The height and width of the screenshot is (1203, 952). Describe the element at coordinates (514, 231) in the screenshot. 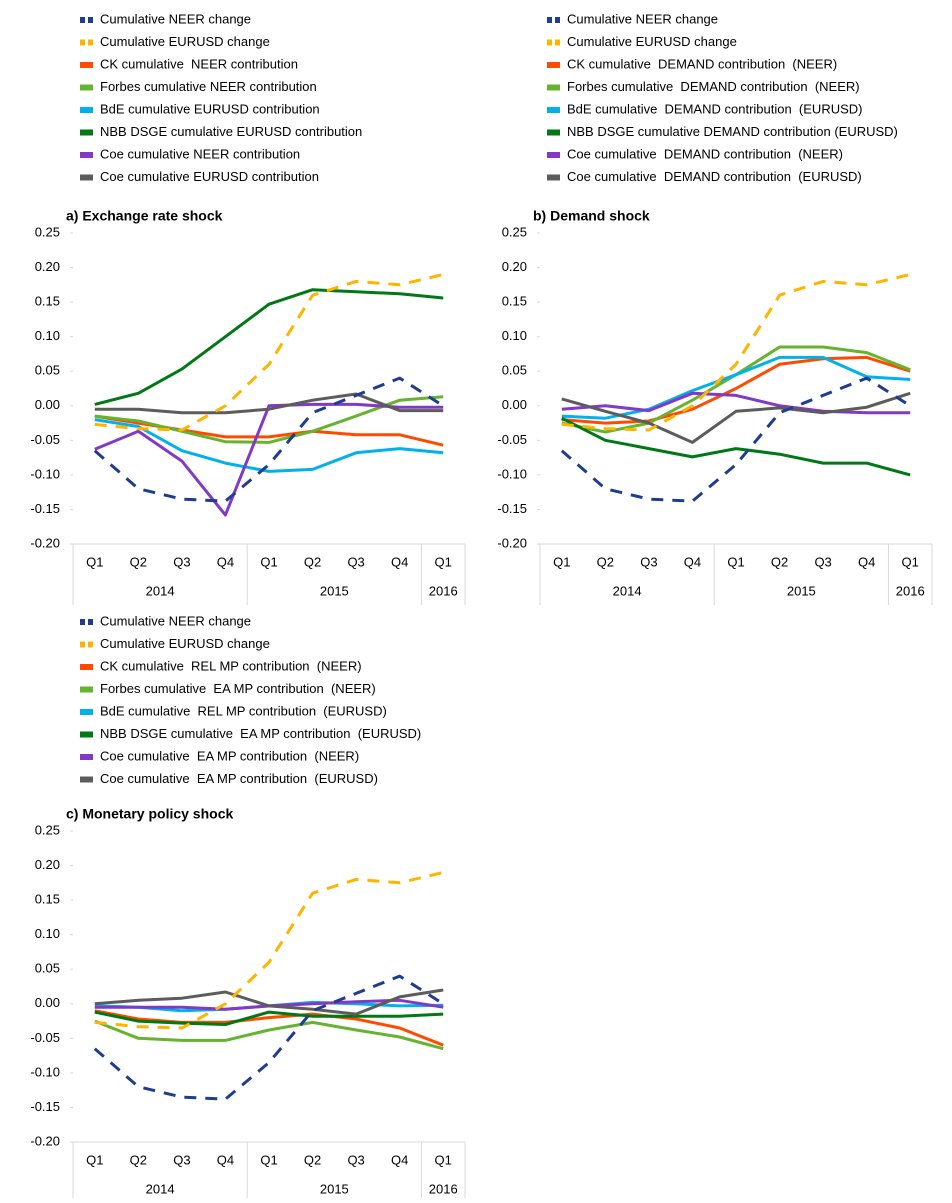

I see `y-tick-label: 0.25` at that location.